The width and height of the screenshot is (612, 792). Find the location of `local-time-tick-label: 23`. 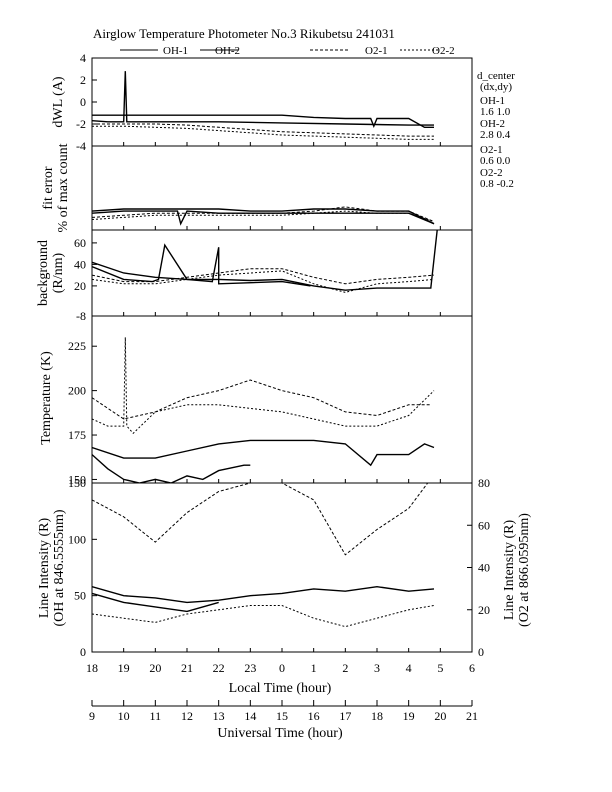

local-time-tick-label: 23 is located at coordinates (250, 668).